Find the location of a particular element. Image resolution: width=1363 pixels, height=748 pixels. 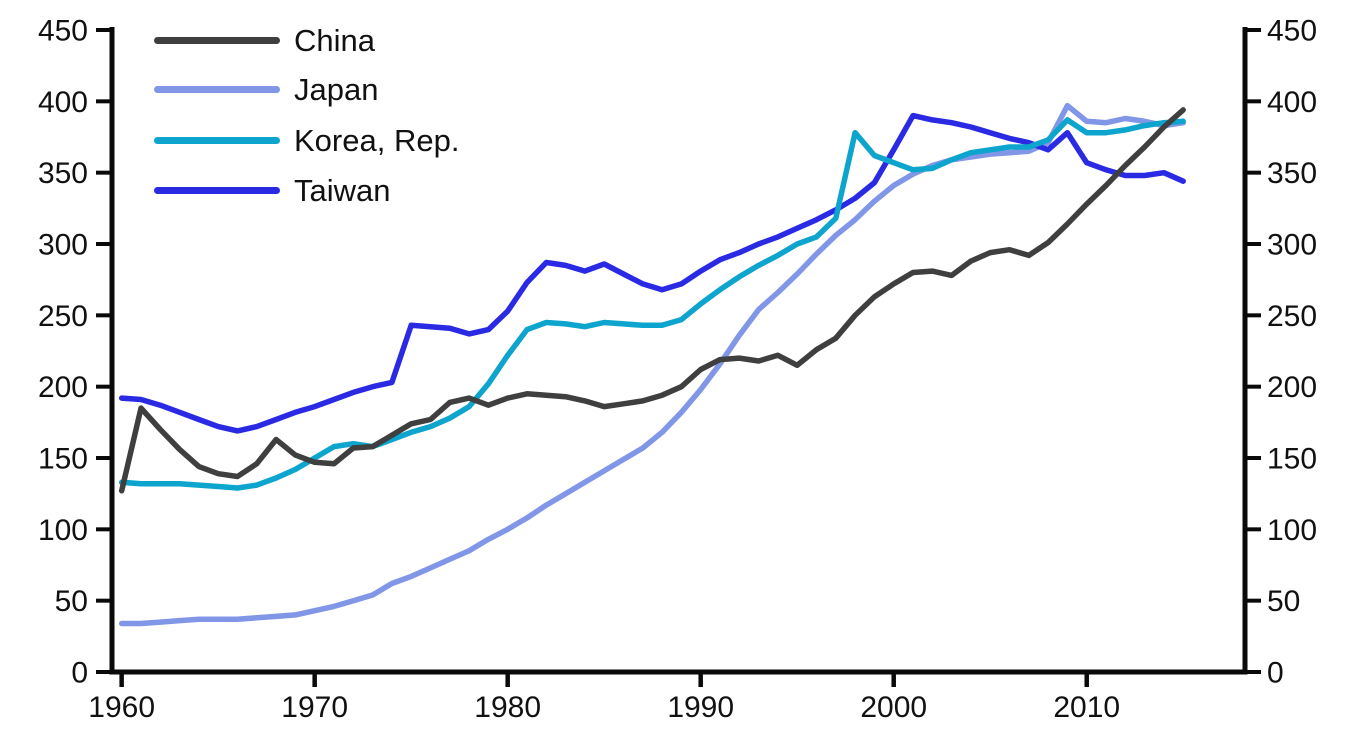

legend-item-japan: Japan is located at coordinates (266, 89).